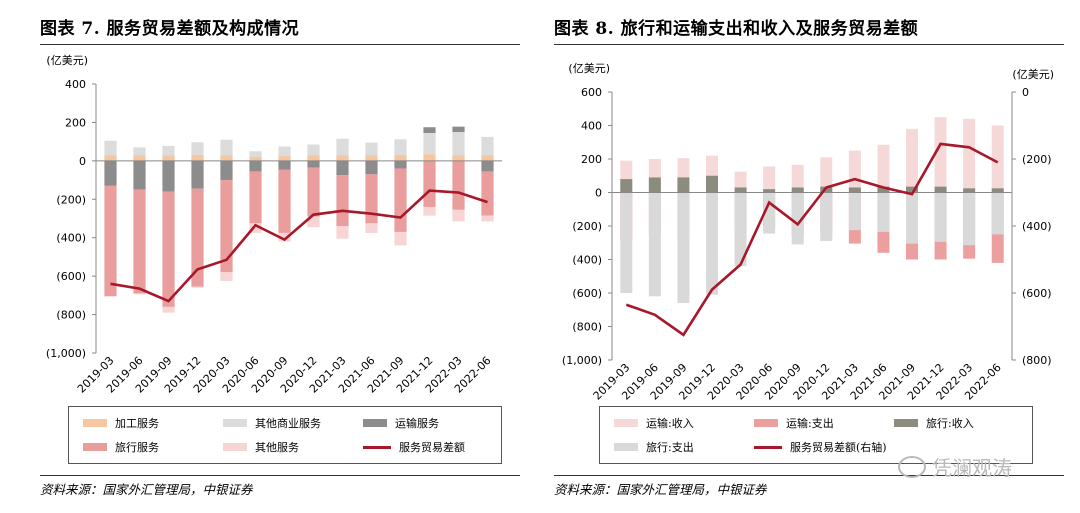 This screenshot has width=1080, height=513. Describe the element at coordinates (736, 29) in the screenshot. I see `chart-title: 图表 8. 旅行和运输支出和收入及服务贸易差额` at that location.